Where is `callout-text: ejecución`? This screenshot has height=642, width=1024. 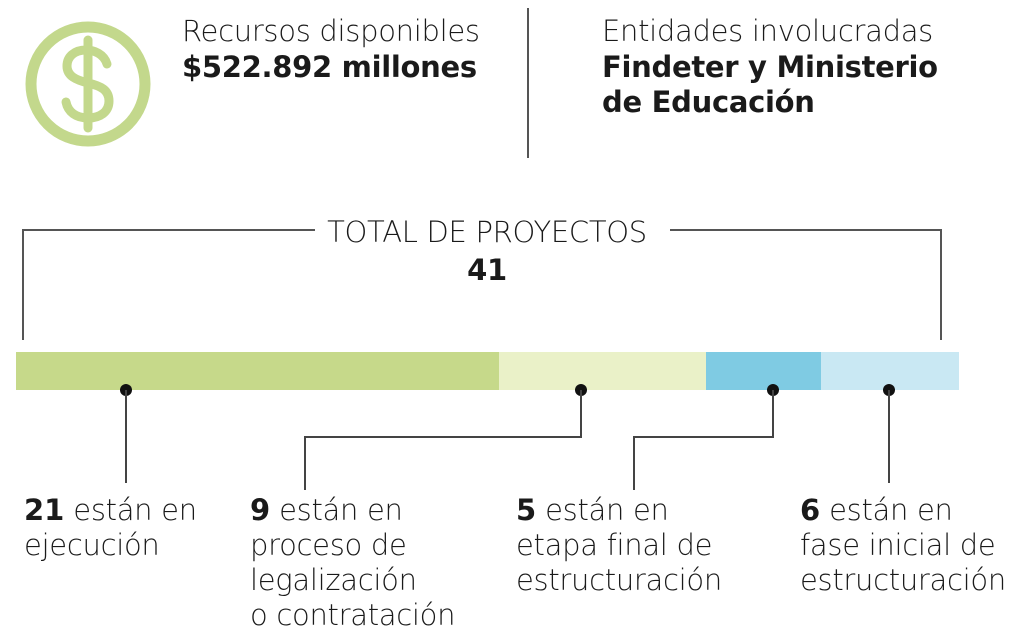
callout-text: ejecución is located at coordinates (92, 545).